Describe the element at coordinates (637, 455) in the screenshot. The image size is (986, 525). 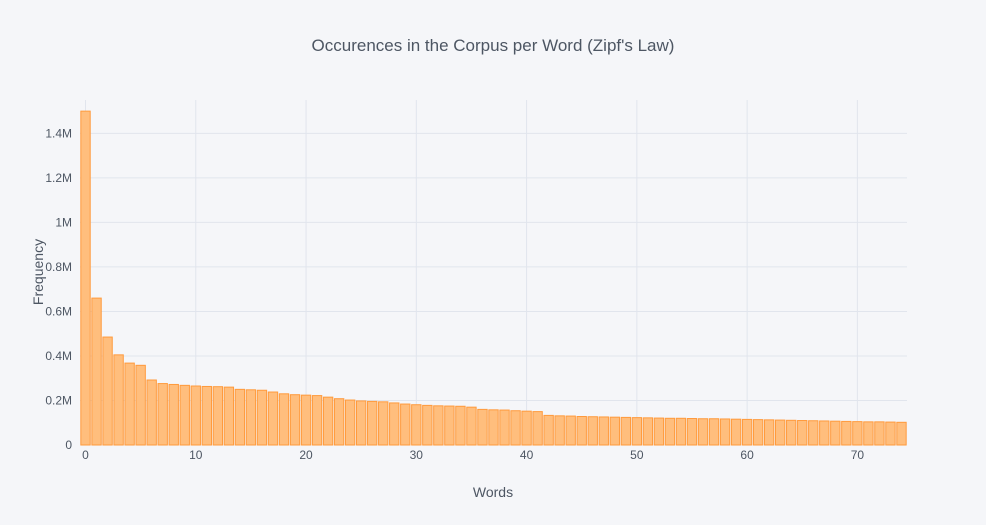
I see `x-tick-label: 50` at that location.